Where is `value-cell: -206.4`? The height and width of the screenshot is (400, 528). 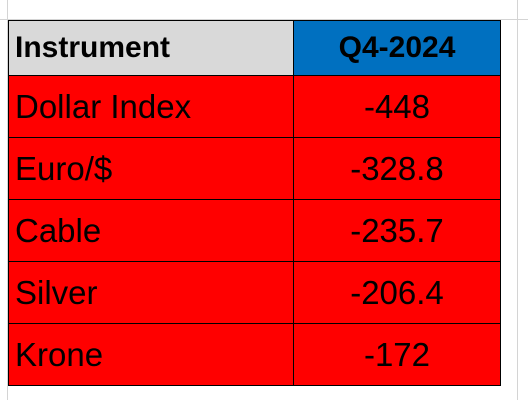
value-cell: -206.4 is located at coordinates (397, 292).